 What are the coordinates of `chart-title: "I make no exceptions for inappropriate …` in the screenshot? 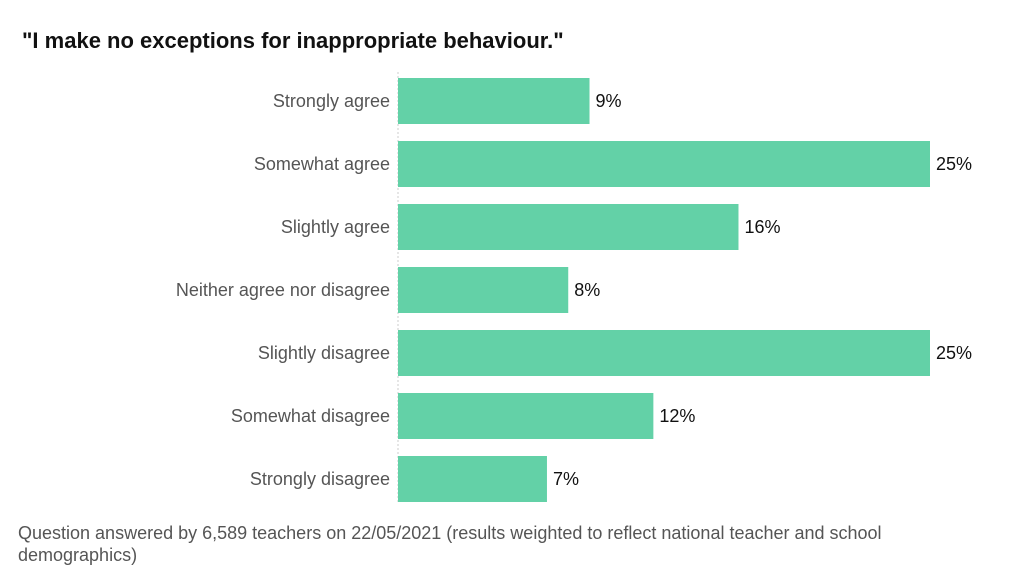 It's located at (293, 40).